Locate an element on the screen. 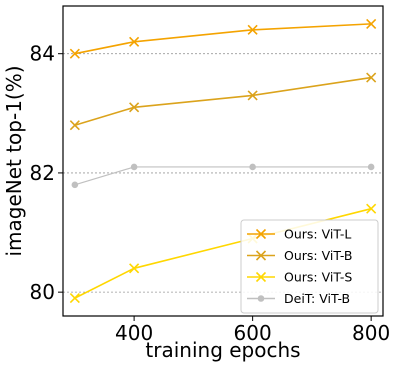 This screenshot has width=397, height=365. legend-item-1: Ours: ViT-B is located at coordinates (299, 255).